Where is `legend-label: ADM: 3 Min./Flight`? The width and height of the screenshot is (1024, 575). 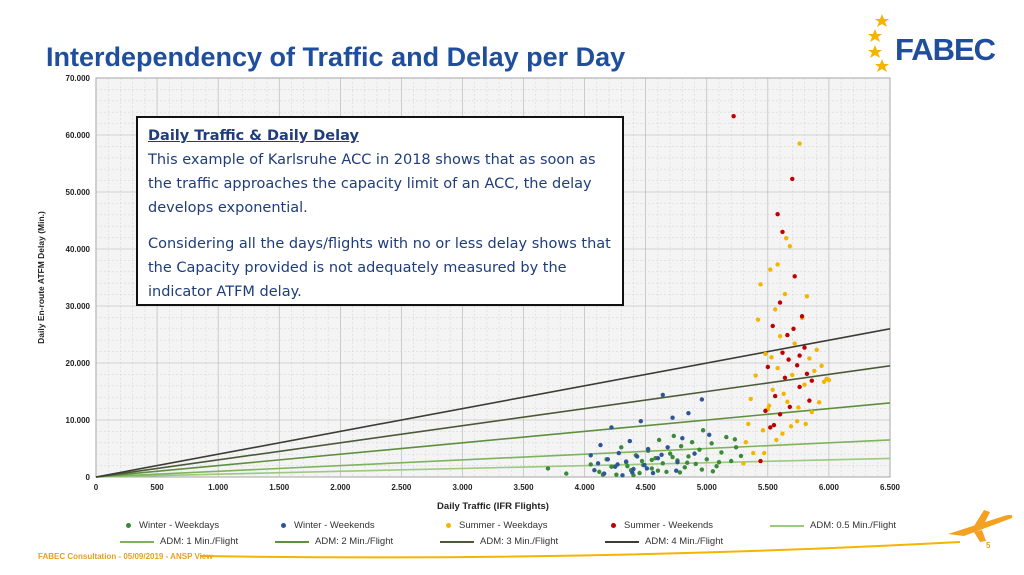
legend-label: ADM: 3 Min./Flight is located at coordinates (519, 541).